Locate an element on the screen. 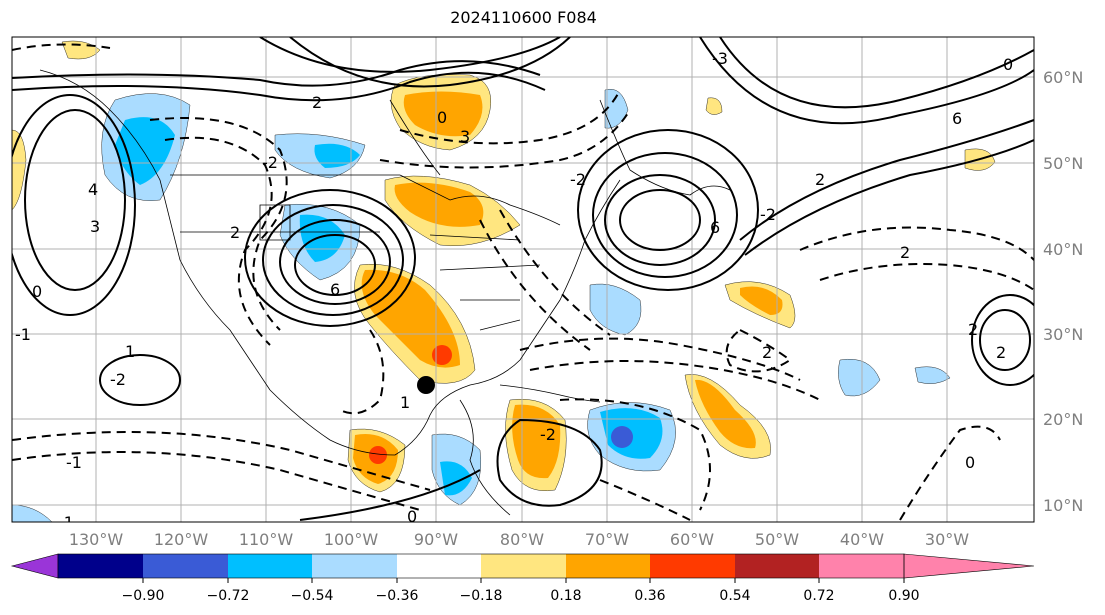 This screenshot has width=1105, height=615. lon-label: 70°W is located at coordinates (607, 539).